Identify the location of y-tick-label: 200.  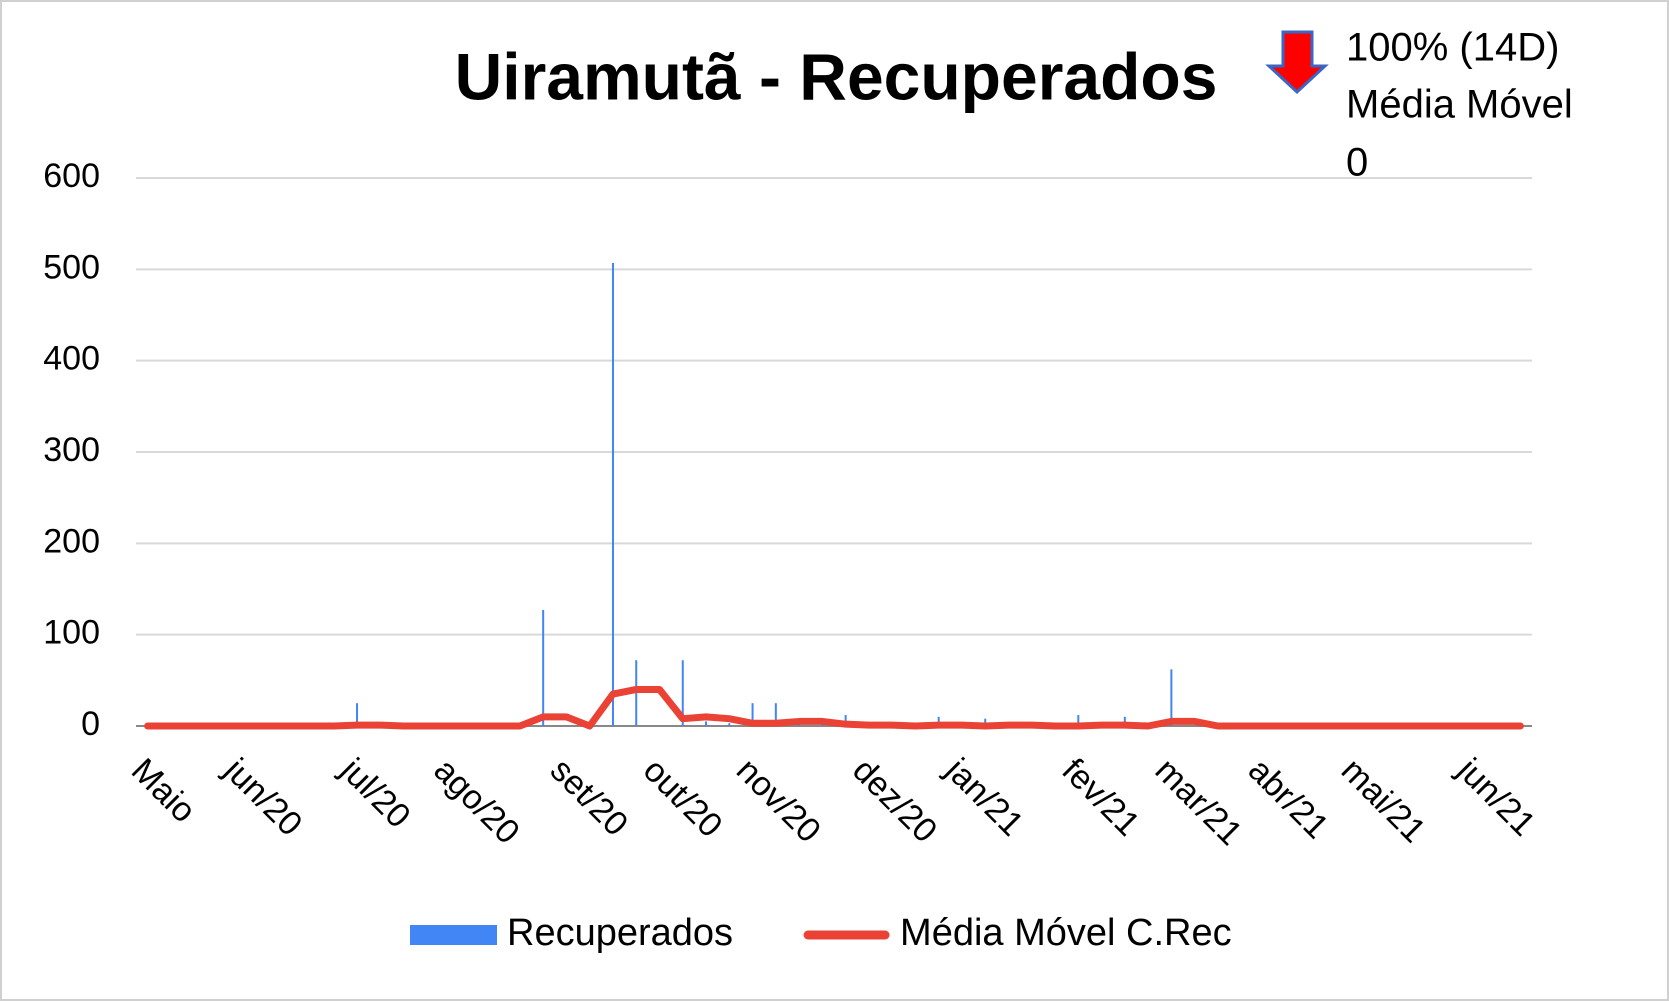
(71, 541).